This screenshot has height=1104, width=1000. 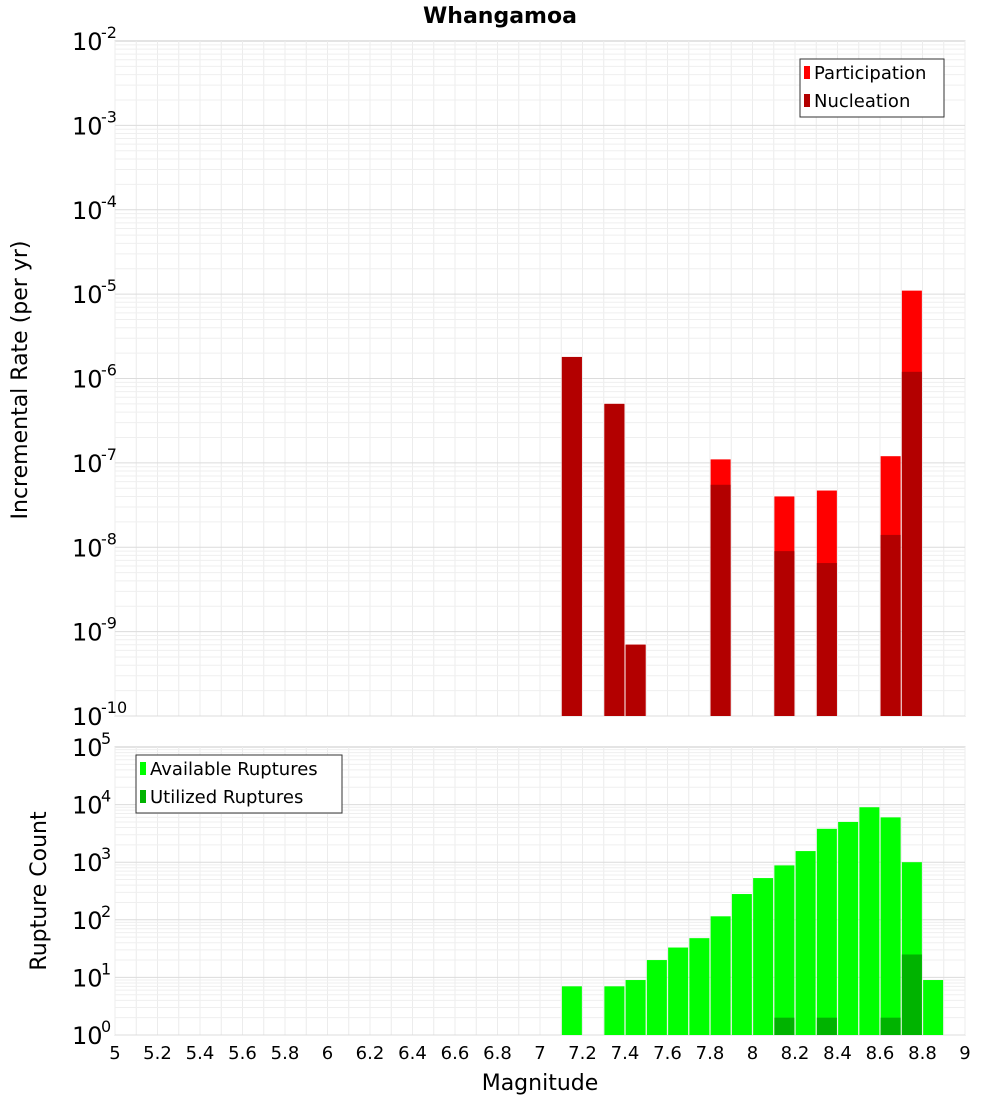 What do you see at coordinates (870, 73) in the screenshot?
I see `legend-label: Participation` at bounding box center [870, 73].